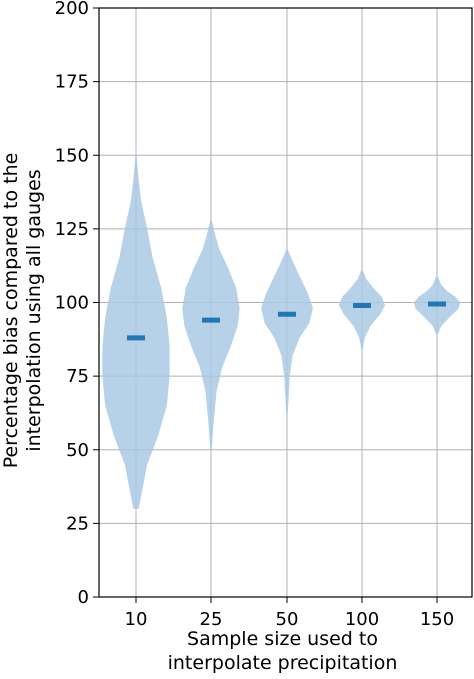  Describe the element at coordinates (77, 523) in the screenshot. I see `y-tick-label: 25` at that location.